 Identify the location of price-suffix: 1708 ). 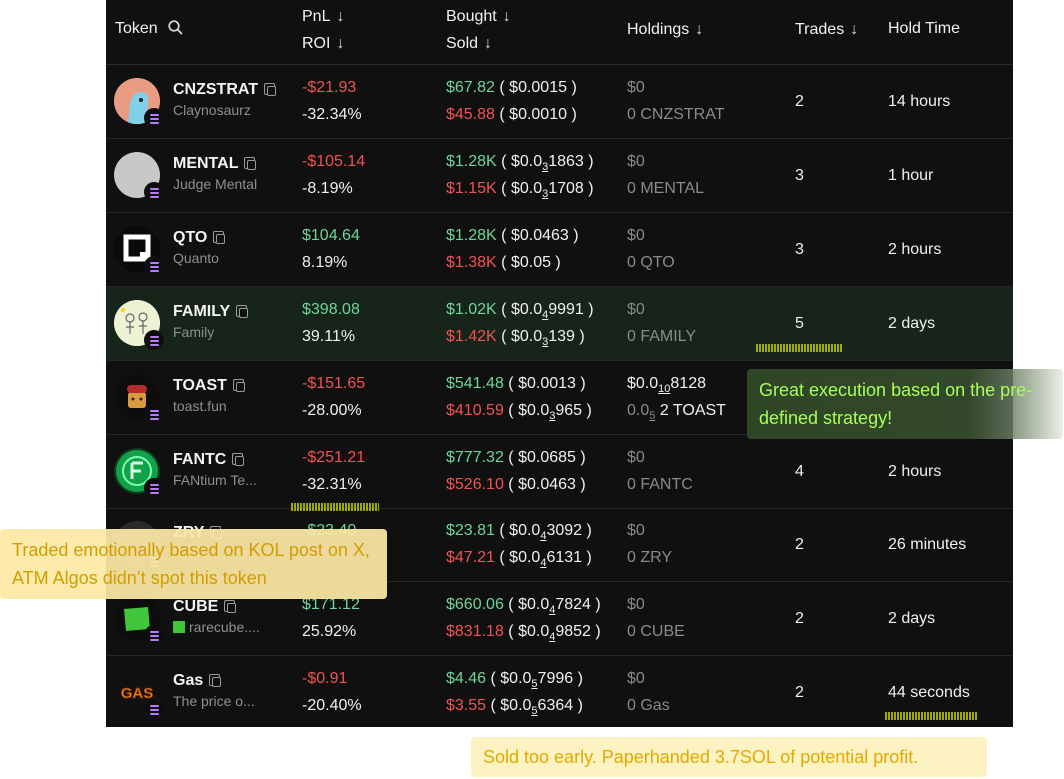
(571, 188).